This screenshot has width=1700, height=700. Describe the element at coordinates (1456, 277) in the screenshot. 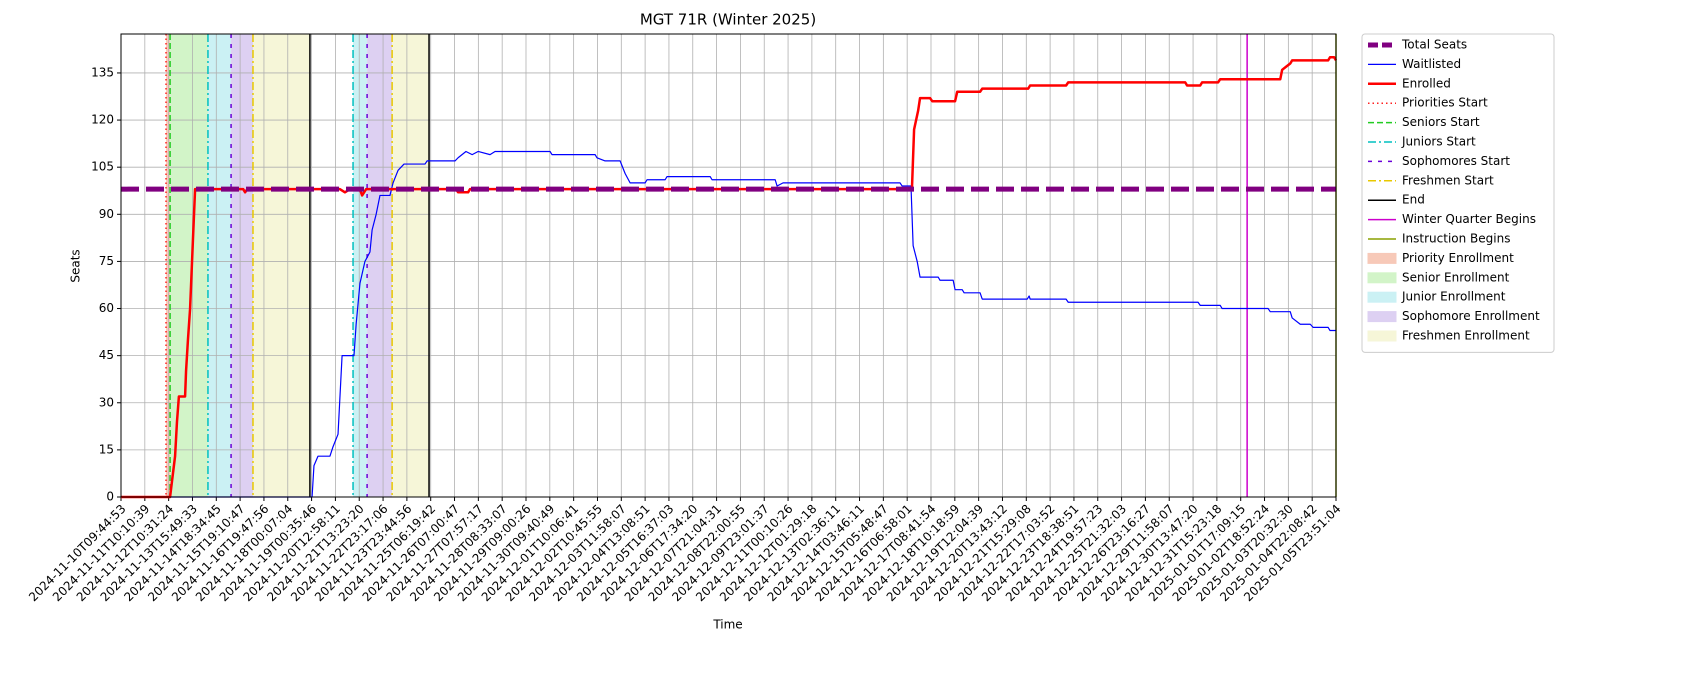

I see `legend-label: Senior Enrollment` at that location.